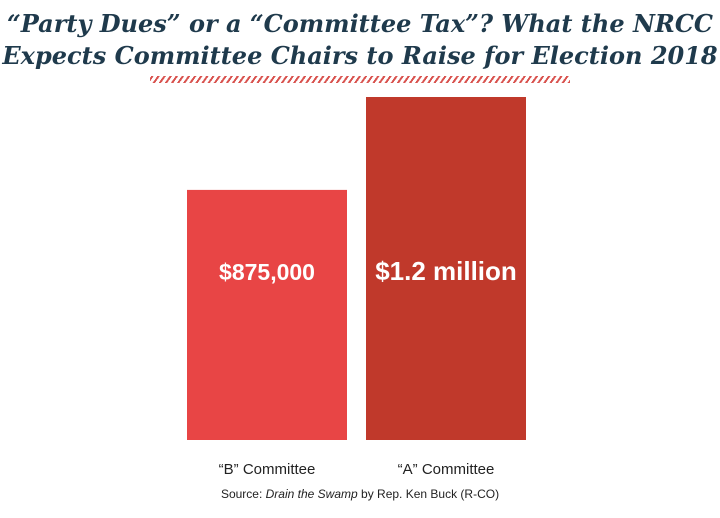 The image size is (720, 518). Describe the element at coordinates (311, 494) in the screenshot. I see `source-work-title: Drain the Swamp` at that location.